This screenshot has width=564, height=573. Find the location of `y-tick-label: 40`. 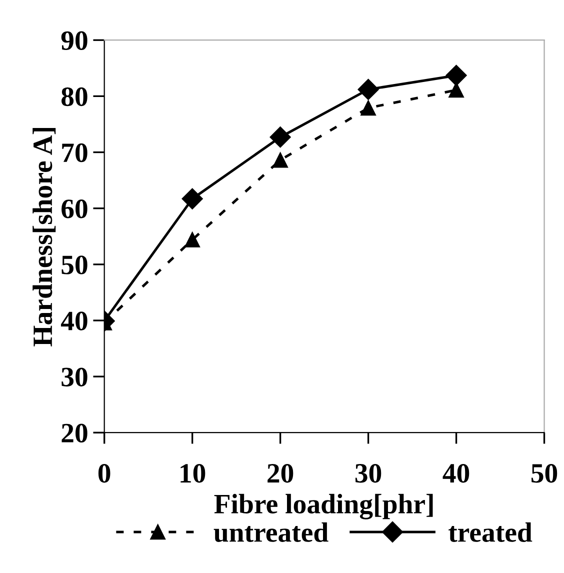

y-tick-label: 40 is located at coordinates (74, 321).